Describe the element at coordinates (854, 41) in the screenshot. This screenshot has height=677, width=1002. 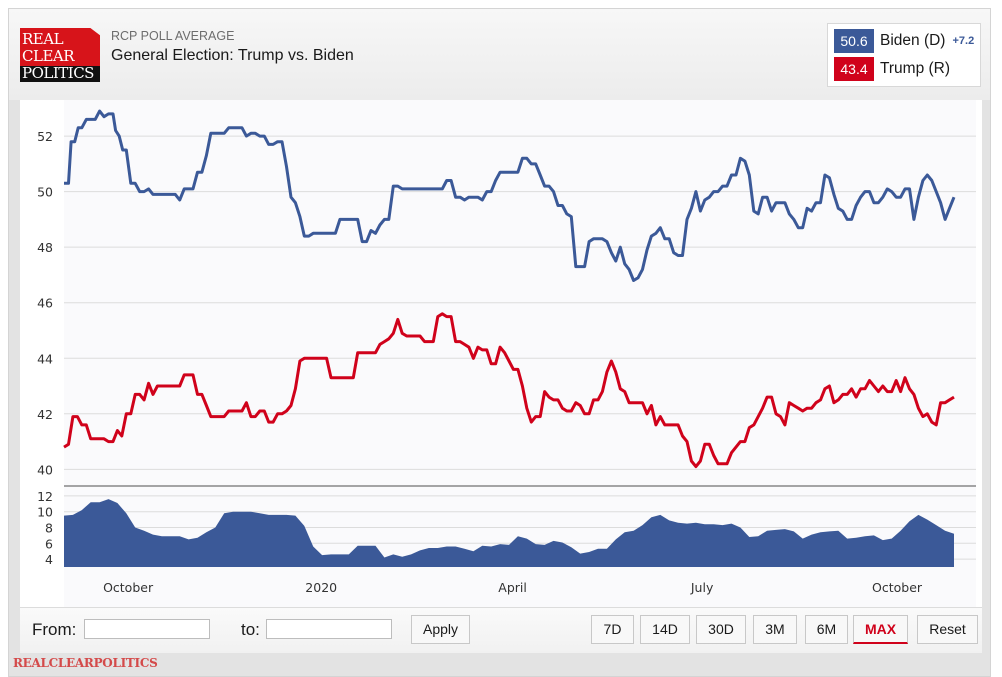
I see `biden-value-badge: 50.6` at that location.